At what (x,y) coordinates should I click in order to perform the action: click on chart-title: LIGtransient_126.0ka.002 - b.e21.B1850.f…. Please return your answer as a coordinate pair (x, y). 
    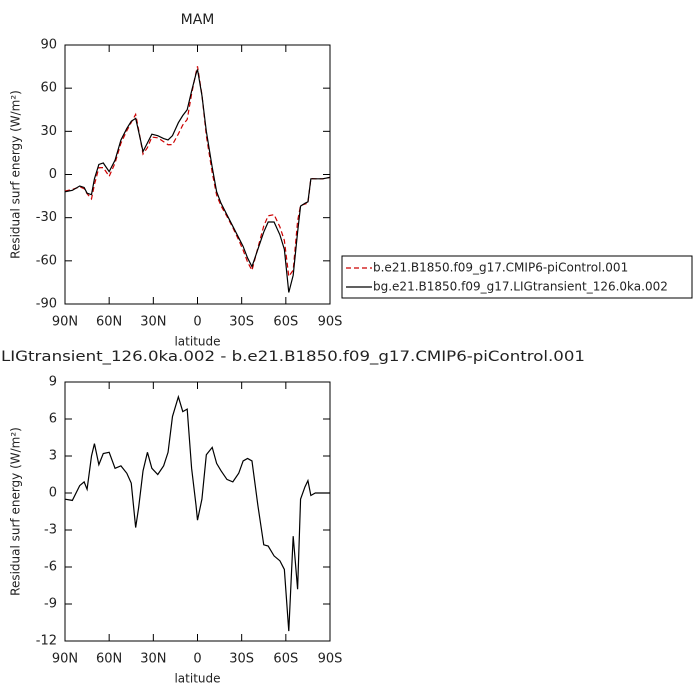
    Looking at the image, I should click on (293, 357).